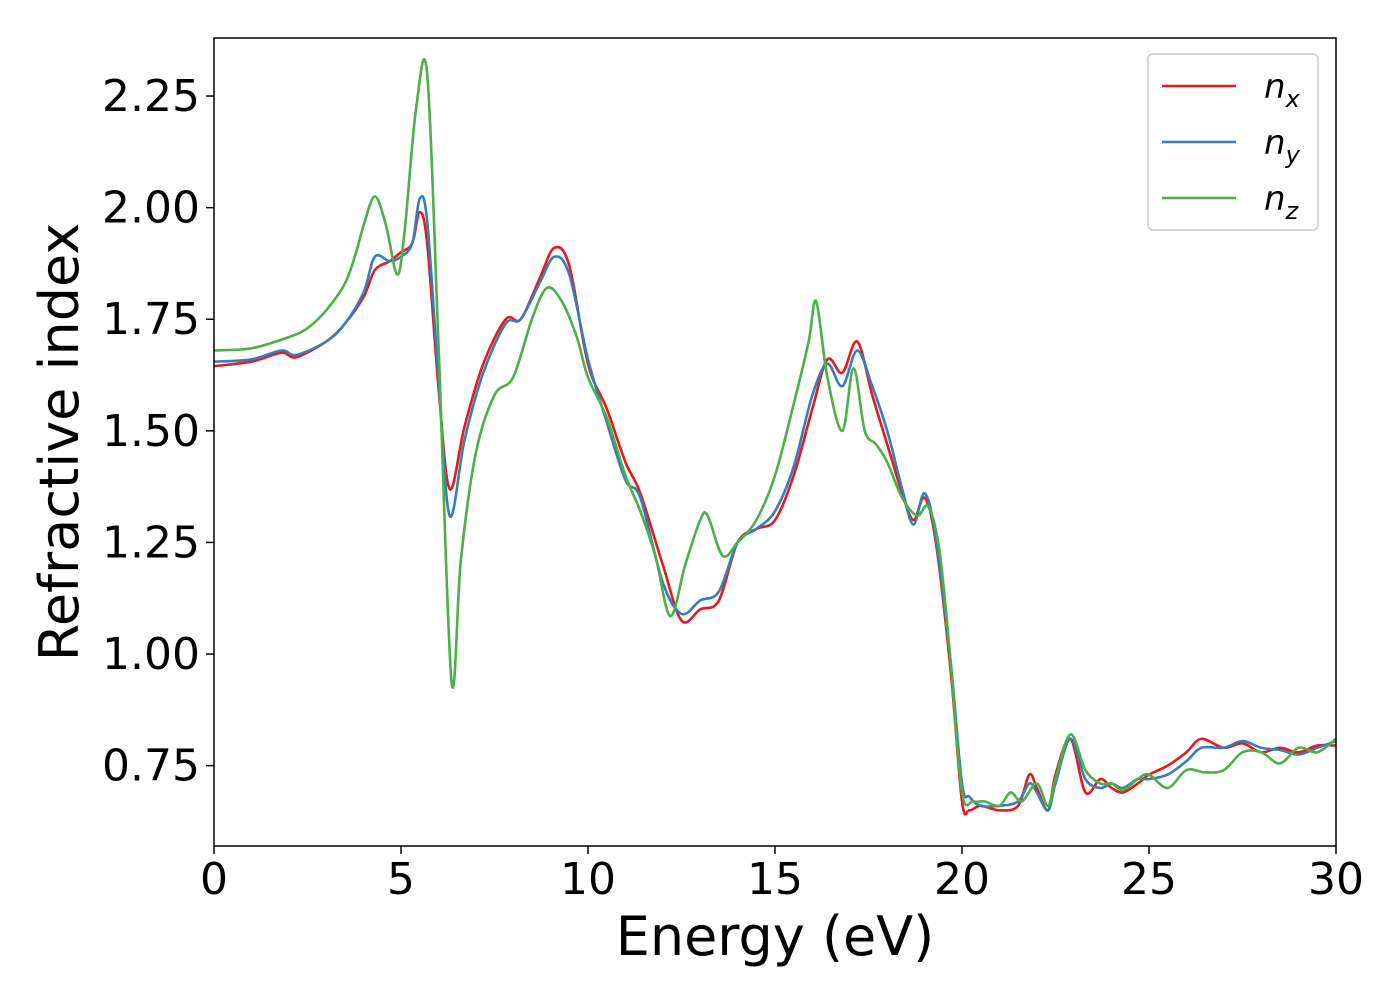 The height and width of the screenshot is (1005, 1400). I want to click on x-tick-label: 30, so click(1336, 879).